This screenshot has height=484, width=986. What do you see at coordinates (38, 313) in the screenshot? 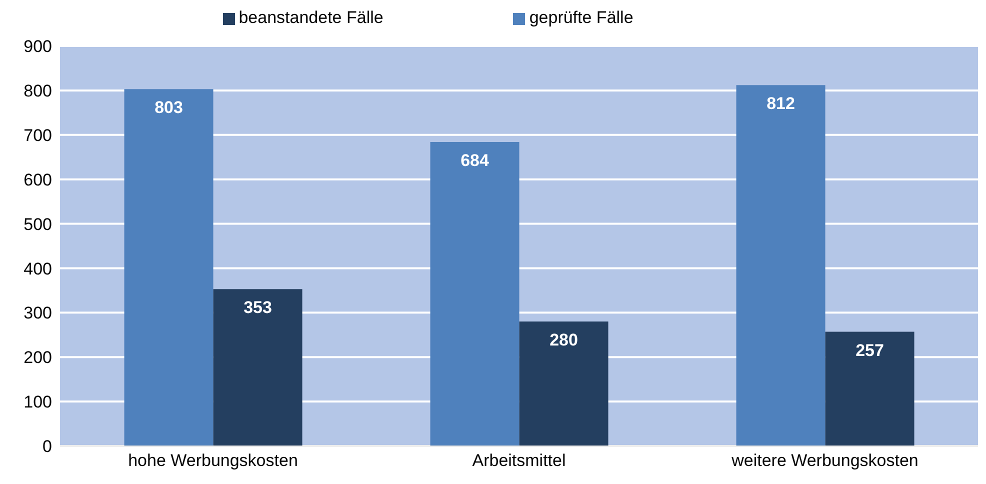
I see `y-tick-label: 300` at bounding box center [38, 313].